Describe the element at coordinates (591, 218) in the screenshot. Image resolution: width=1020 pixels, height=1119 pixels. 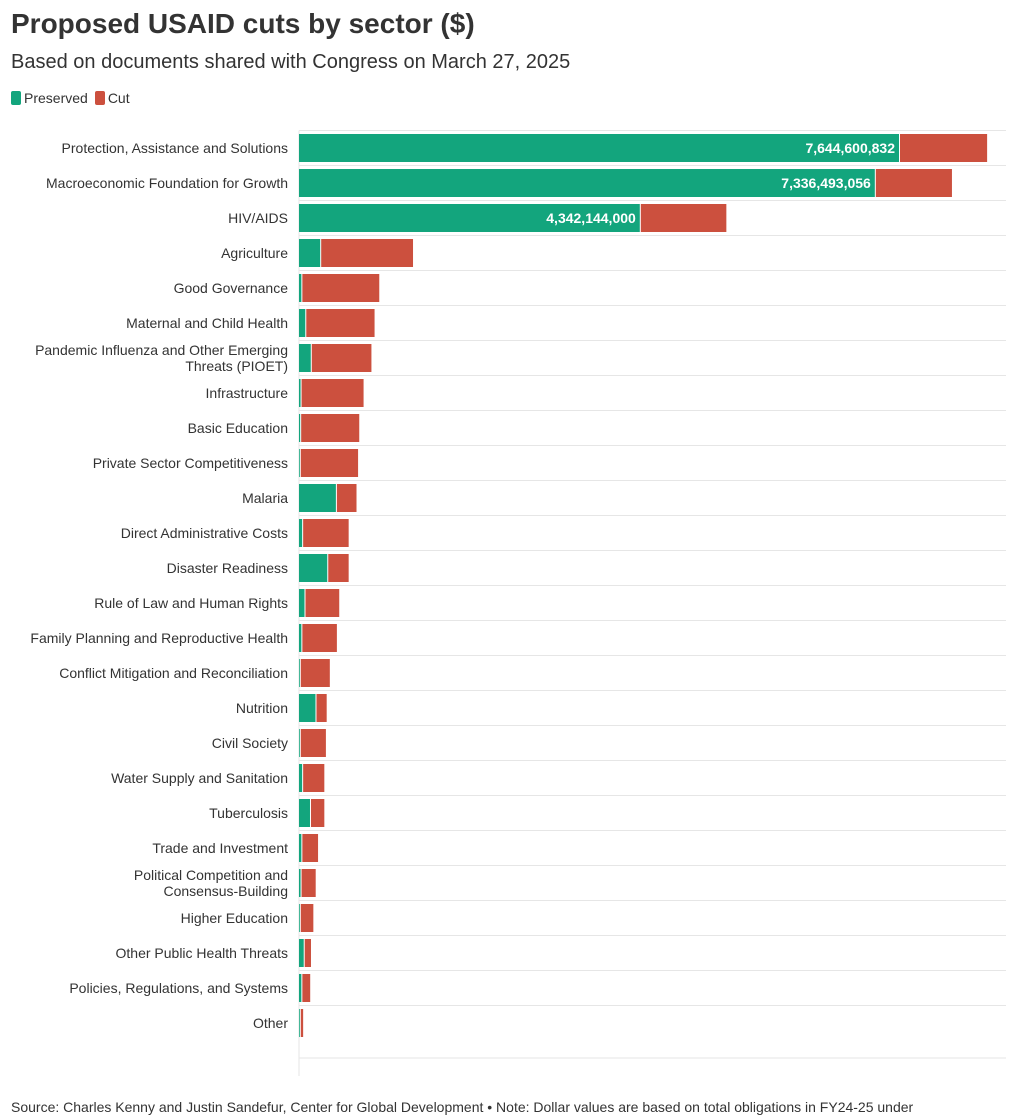
I see `data-label: 4,342,144,000` at that location.